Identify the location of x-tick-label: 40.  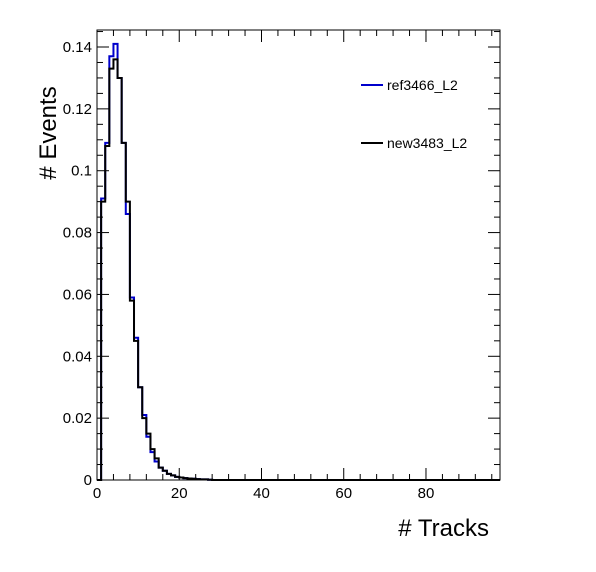
(261, 493).